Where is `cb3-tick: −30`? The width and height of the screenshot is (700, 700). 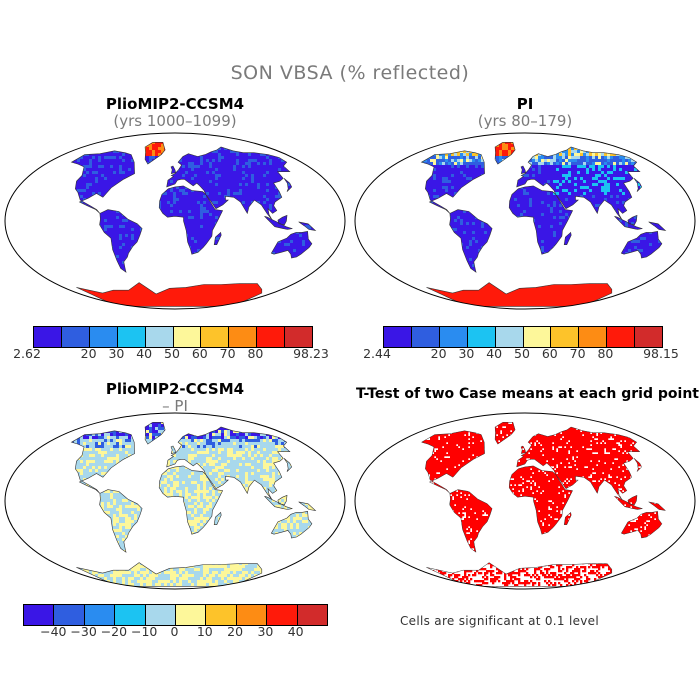
cb3-tick: −30 is located at coordinates (83, 631).